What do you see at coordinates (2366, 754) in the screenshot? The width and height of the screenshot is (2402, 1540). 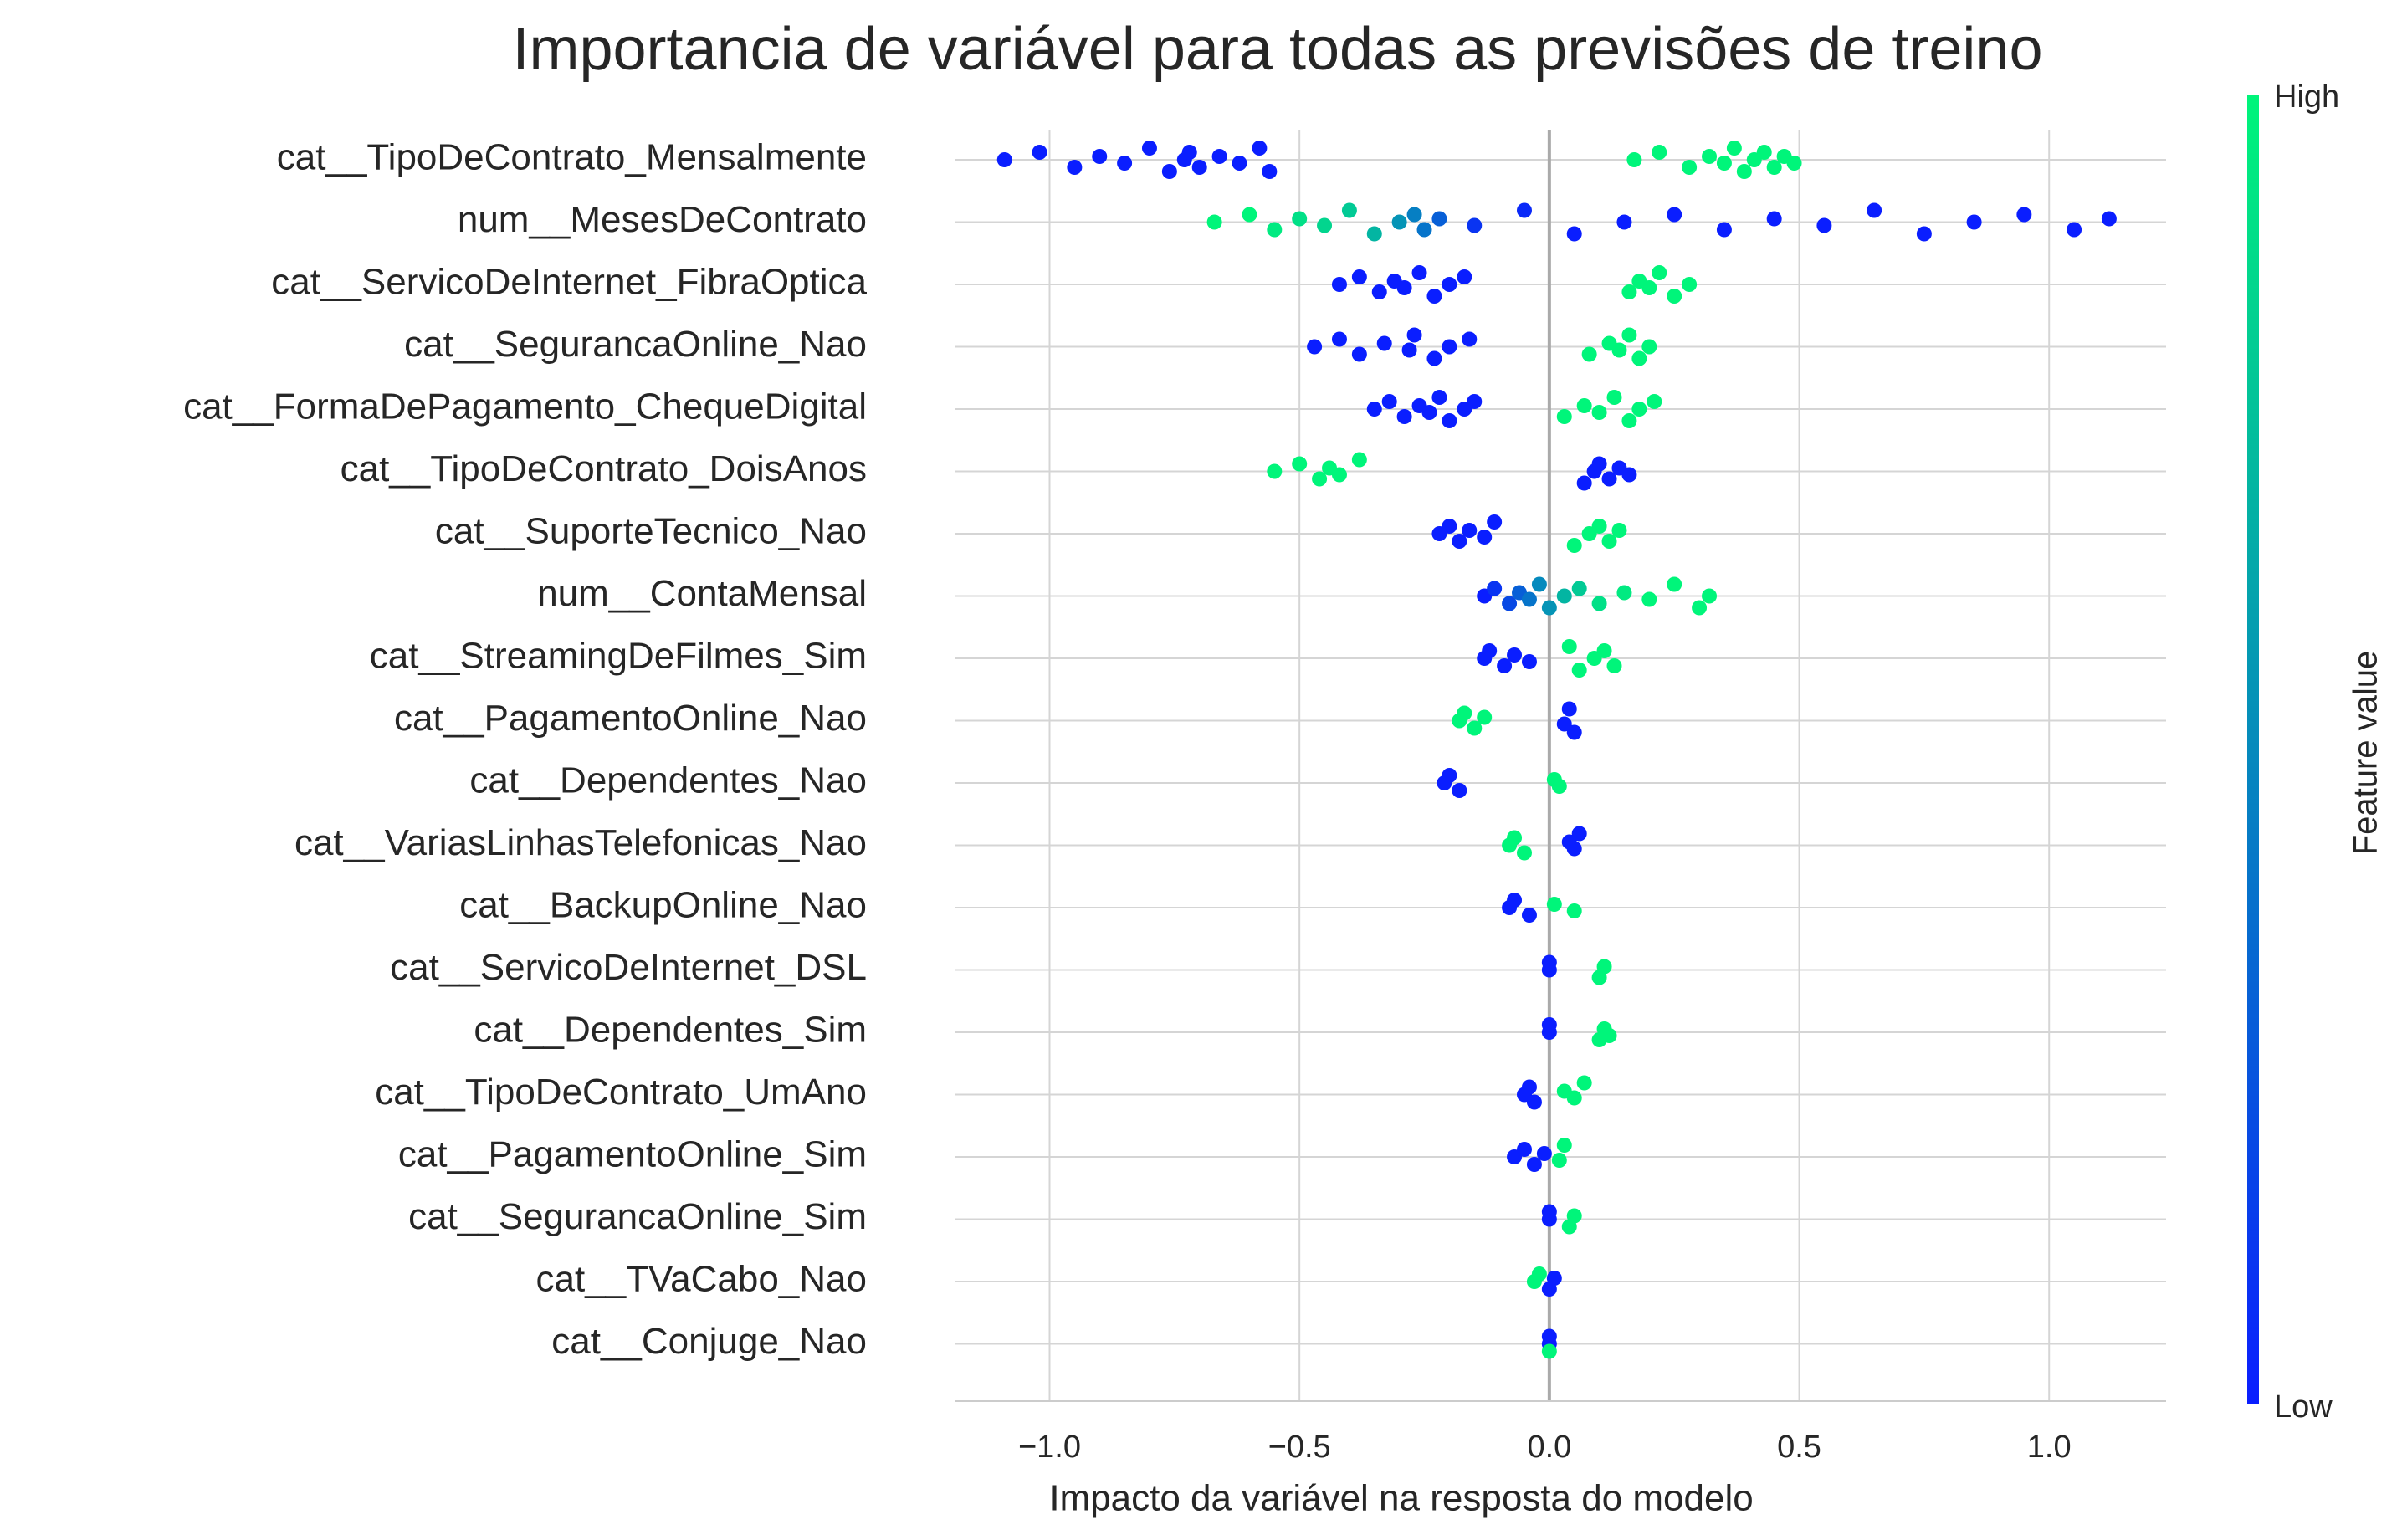 I see `colorbar-label: Feature value` at bounding box center [2366, 754].